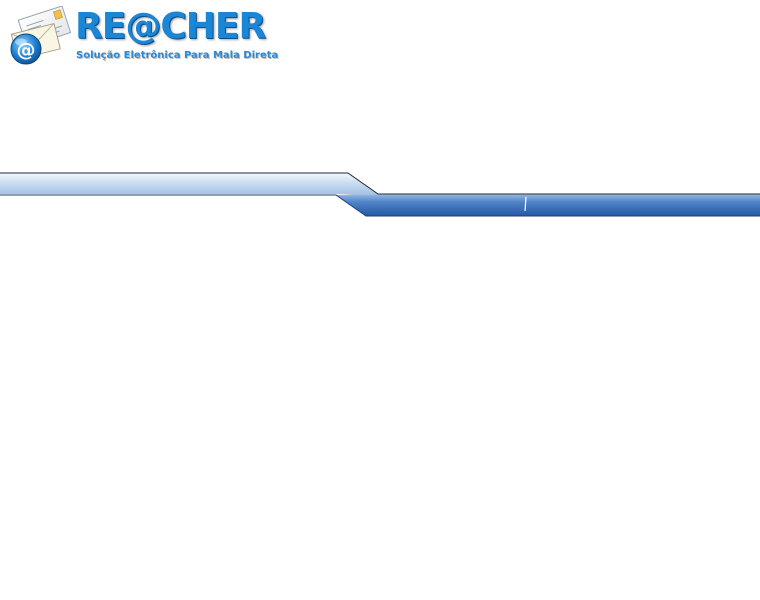 The width and height of the screenshot is (760, 600). What do you see at coordinates (170, 27) in the screenshot?
I see `brand-title: RE@CHER` at bounding box center [170, 27].